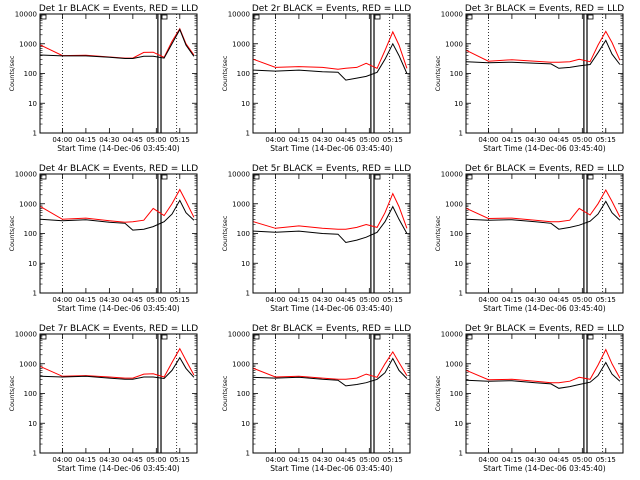 This screenshot has height=480, width=640. What do you see at coordinates (118, 169) in the screenshot?
I see `panel-title: Det 4r BLACK = Events, RED = LLD` at bounding box center [118, 169].